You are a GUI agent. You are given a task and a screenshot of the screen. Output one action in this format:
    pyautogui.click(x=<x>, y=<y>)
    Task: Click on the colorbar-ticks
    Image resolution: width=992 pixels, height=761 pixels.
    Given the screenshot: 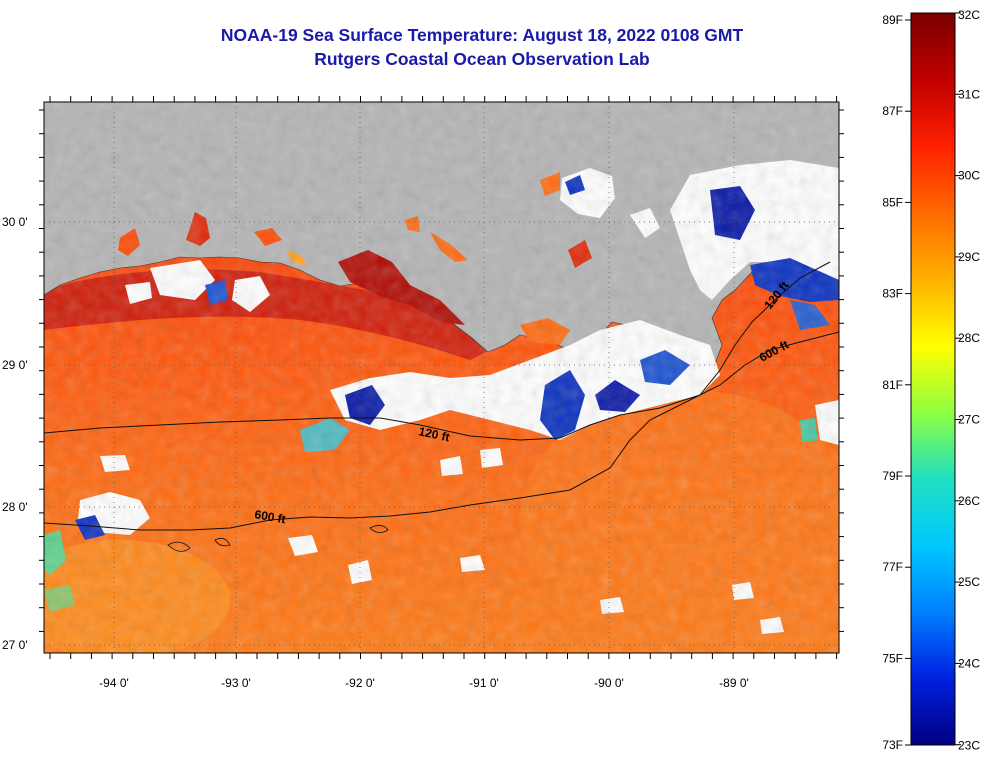 What is the action you would take?
    pyautogui.click(x=933, y=379)
    